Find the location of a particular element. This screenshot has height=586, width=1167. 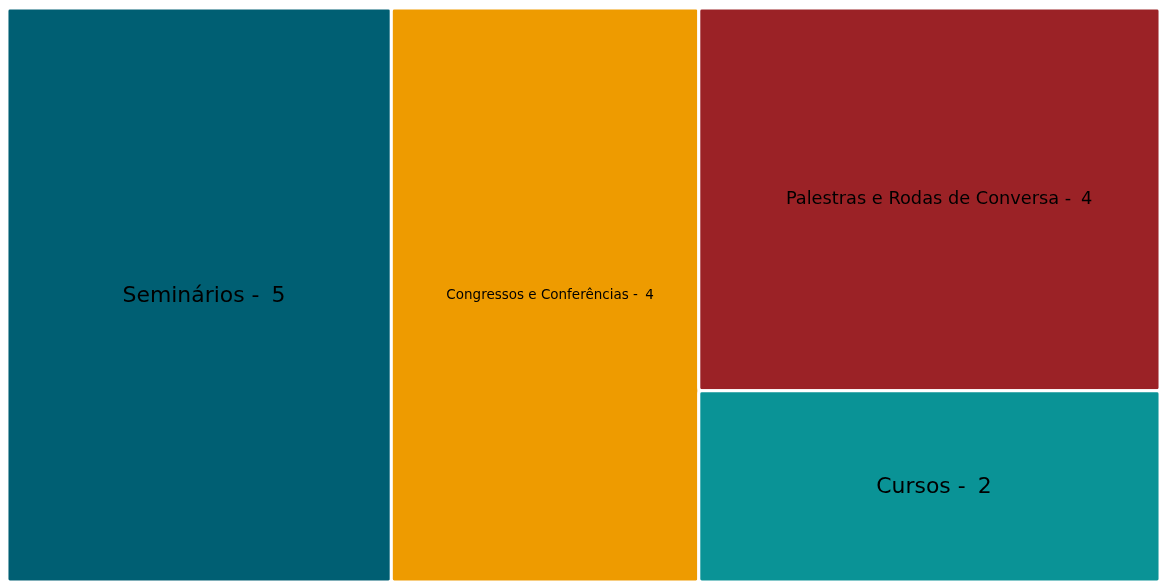

data-label: 5 is located at coordinates (278, 294).